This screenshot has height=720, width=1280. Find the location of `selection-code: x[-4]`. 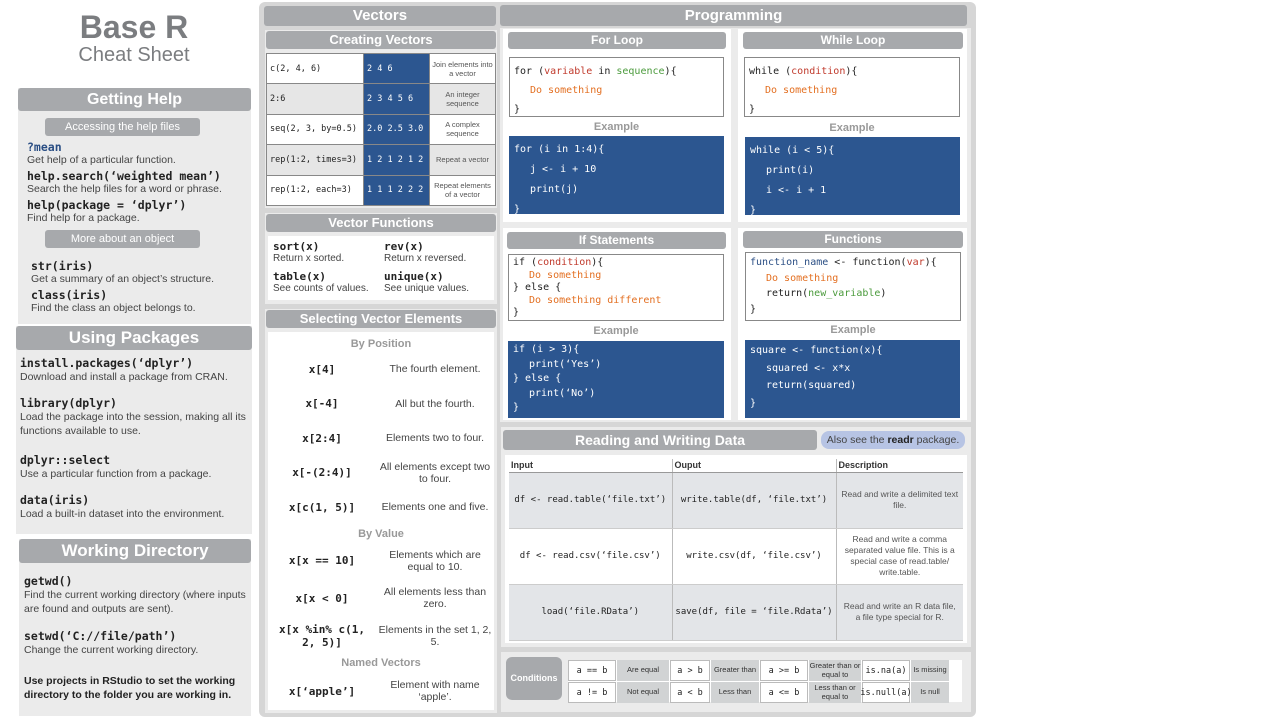

selection-code: x[-4] is located at coordinates (322, 404).